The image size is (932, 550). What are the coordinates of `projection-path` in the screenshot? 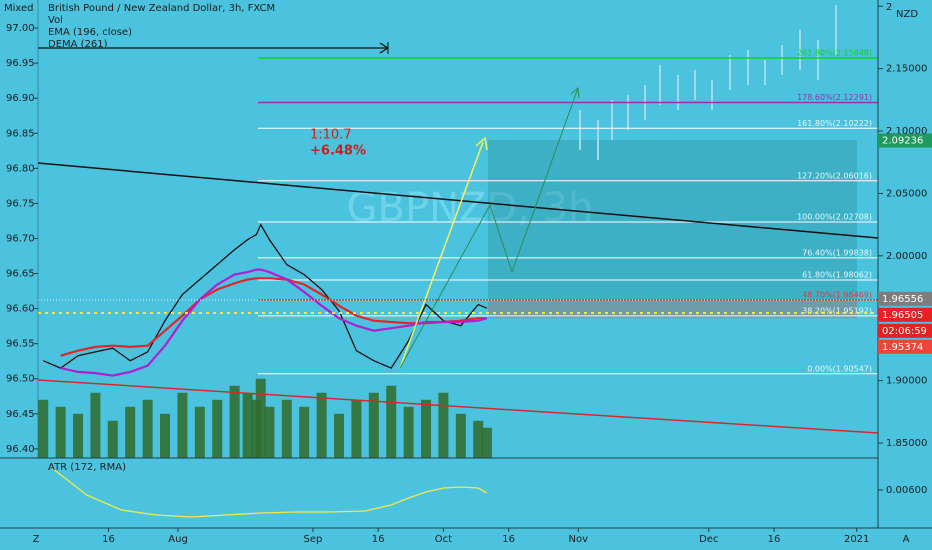 It's located at (489, 228).